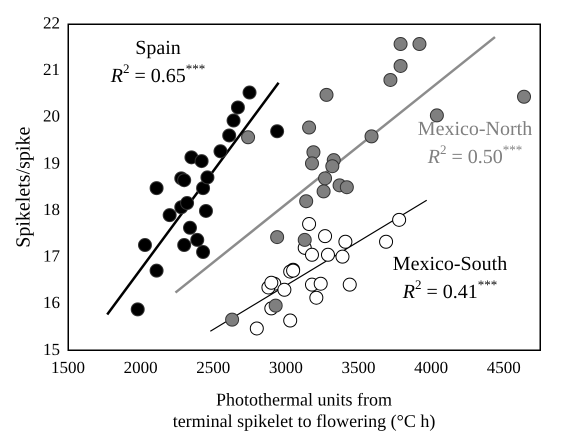 The image size is (562, 445). What do you see at coordinates (141, 368) in the screenshot?
I see `x-tick-label: 2000` at bounding box center [141, 368].